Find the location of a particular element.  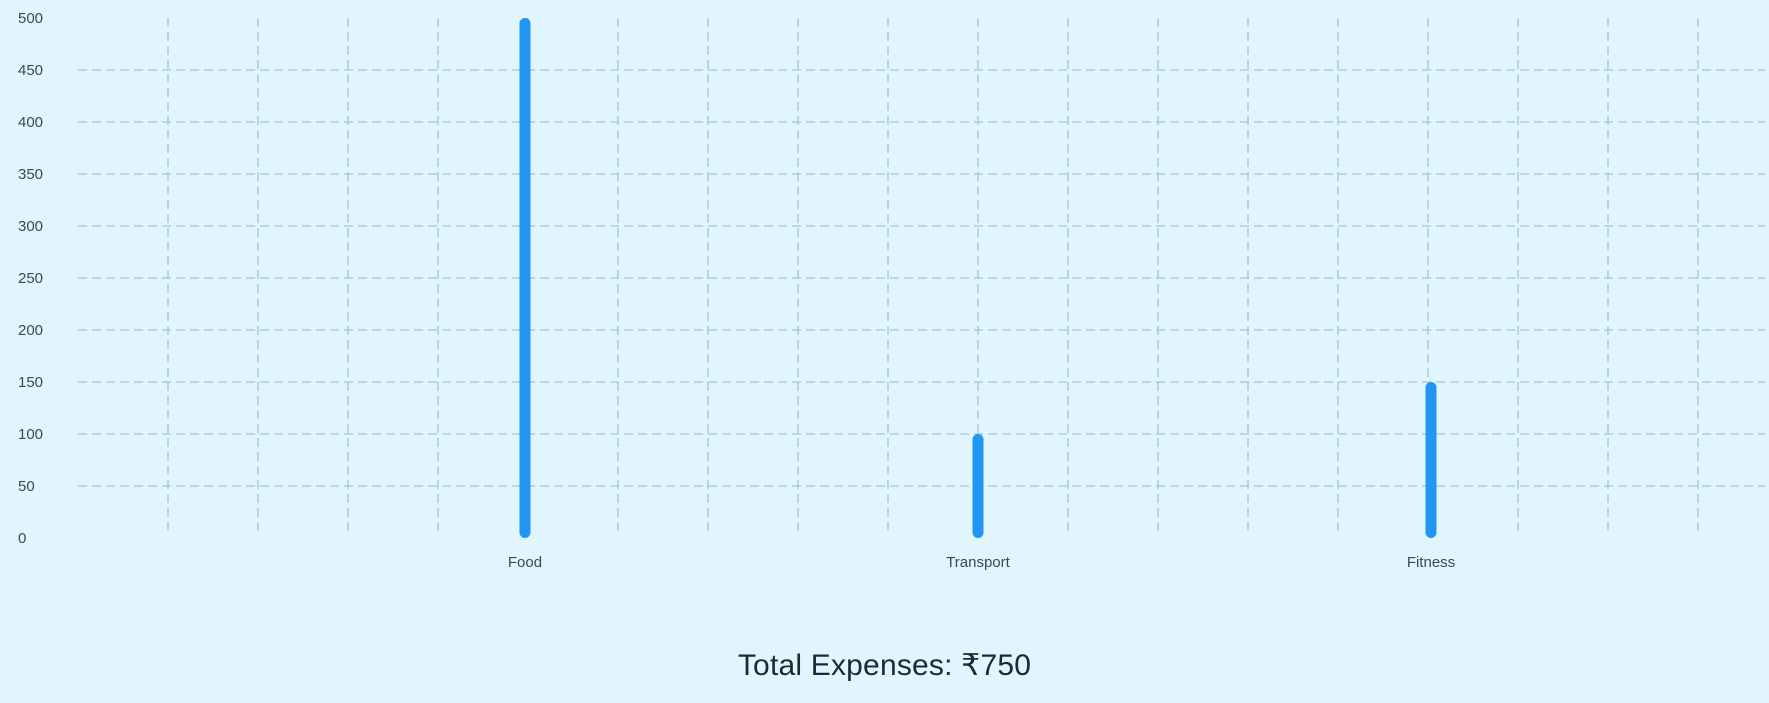

y-tick-label: 250 is located at coordinates (30, 278).